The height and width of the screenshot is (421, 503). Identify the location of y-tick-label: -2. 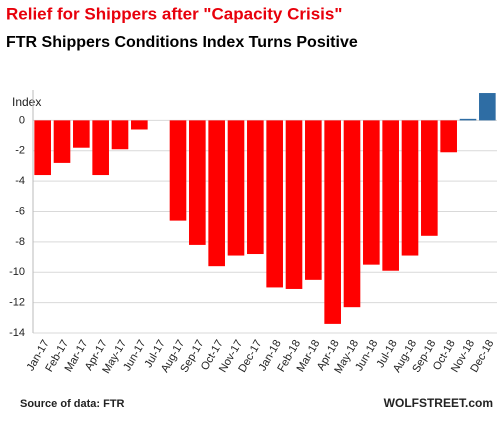
(20, 151).